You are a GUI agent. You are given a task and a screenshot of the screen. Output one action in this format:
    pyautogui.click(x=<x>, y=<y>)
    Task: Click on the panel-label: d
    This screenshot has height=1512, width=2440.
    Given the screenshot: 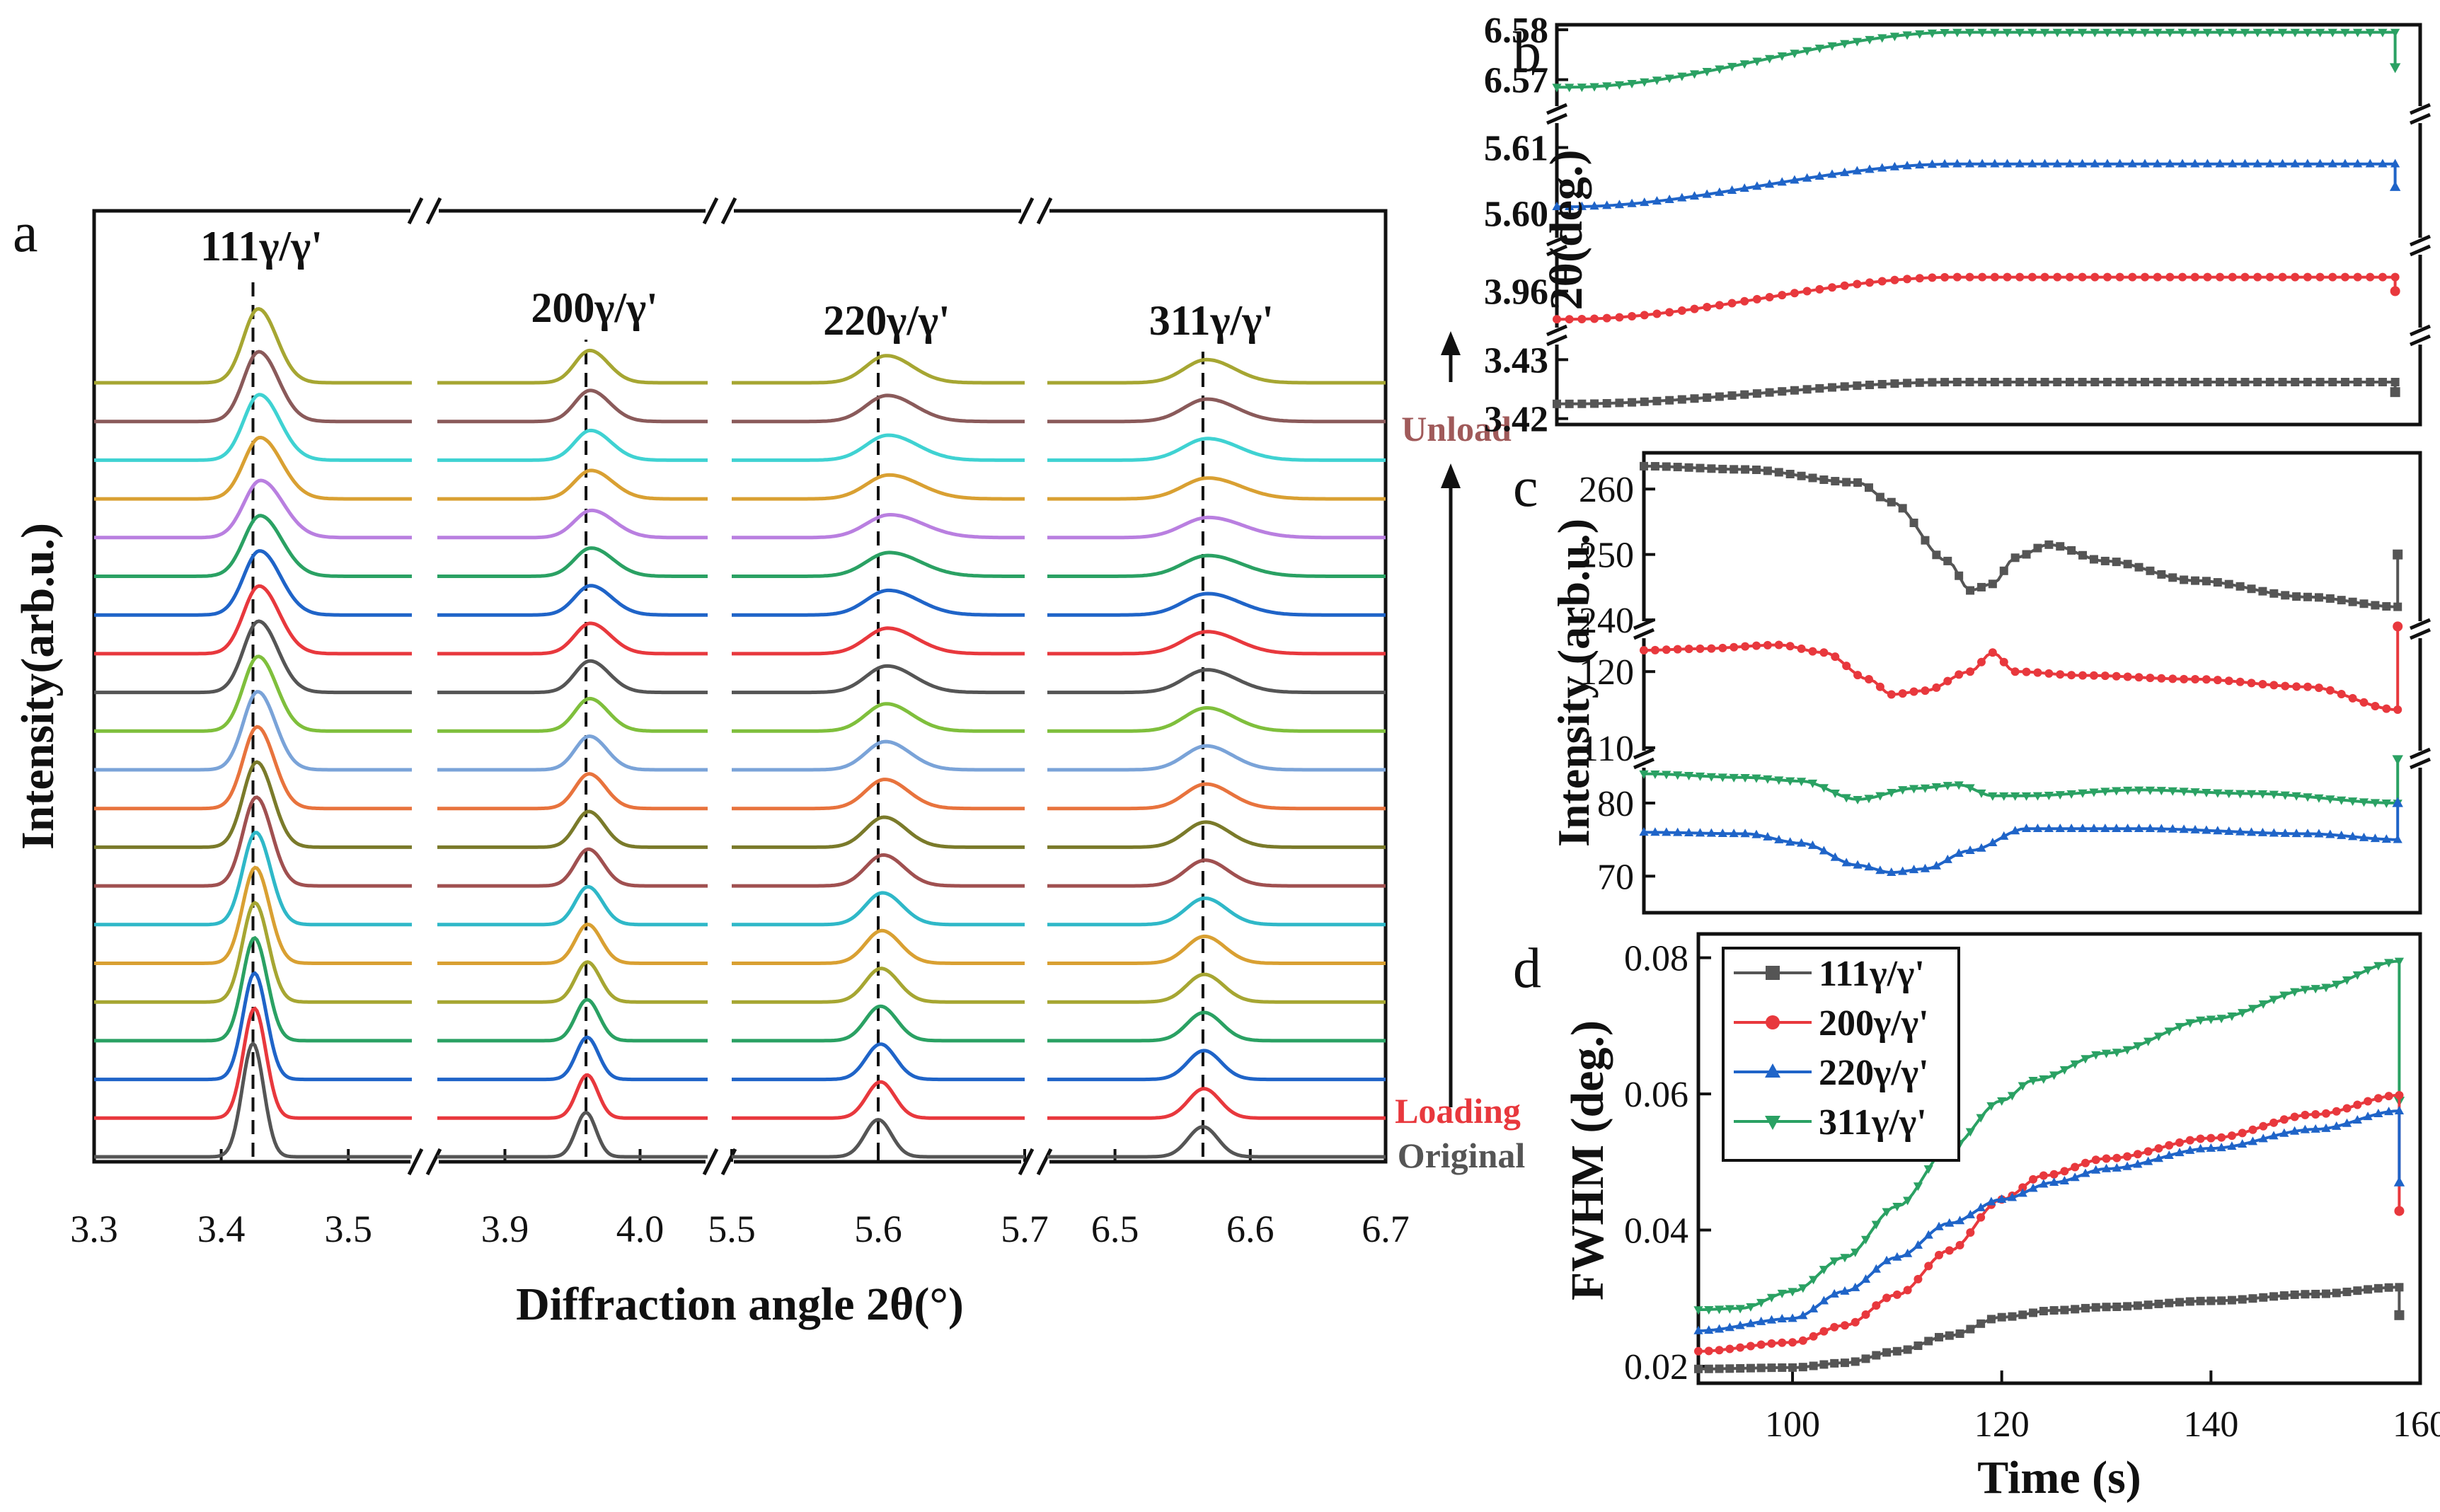 What is the action you would take?
    pyautogui.click(x=1527, y=969)
    